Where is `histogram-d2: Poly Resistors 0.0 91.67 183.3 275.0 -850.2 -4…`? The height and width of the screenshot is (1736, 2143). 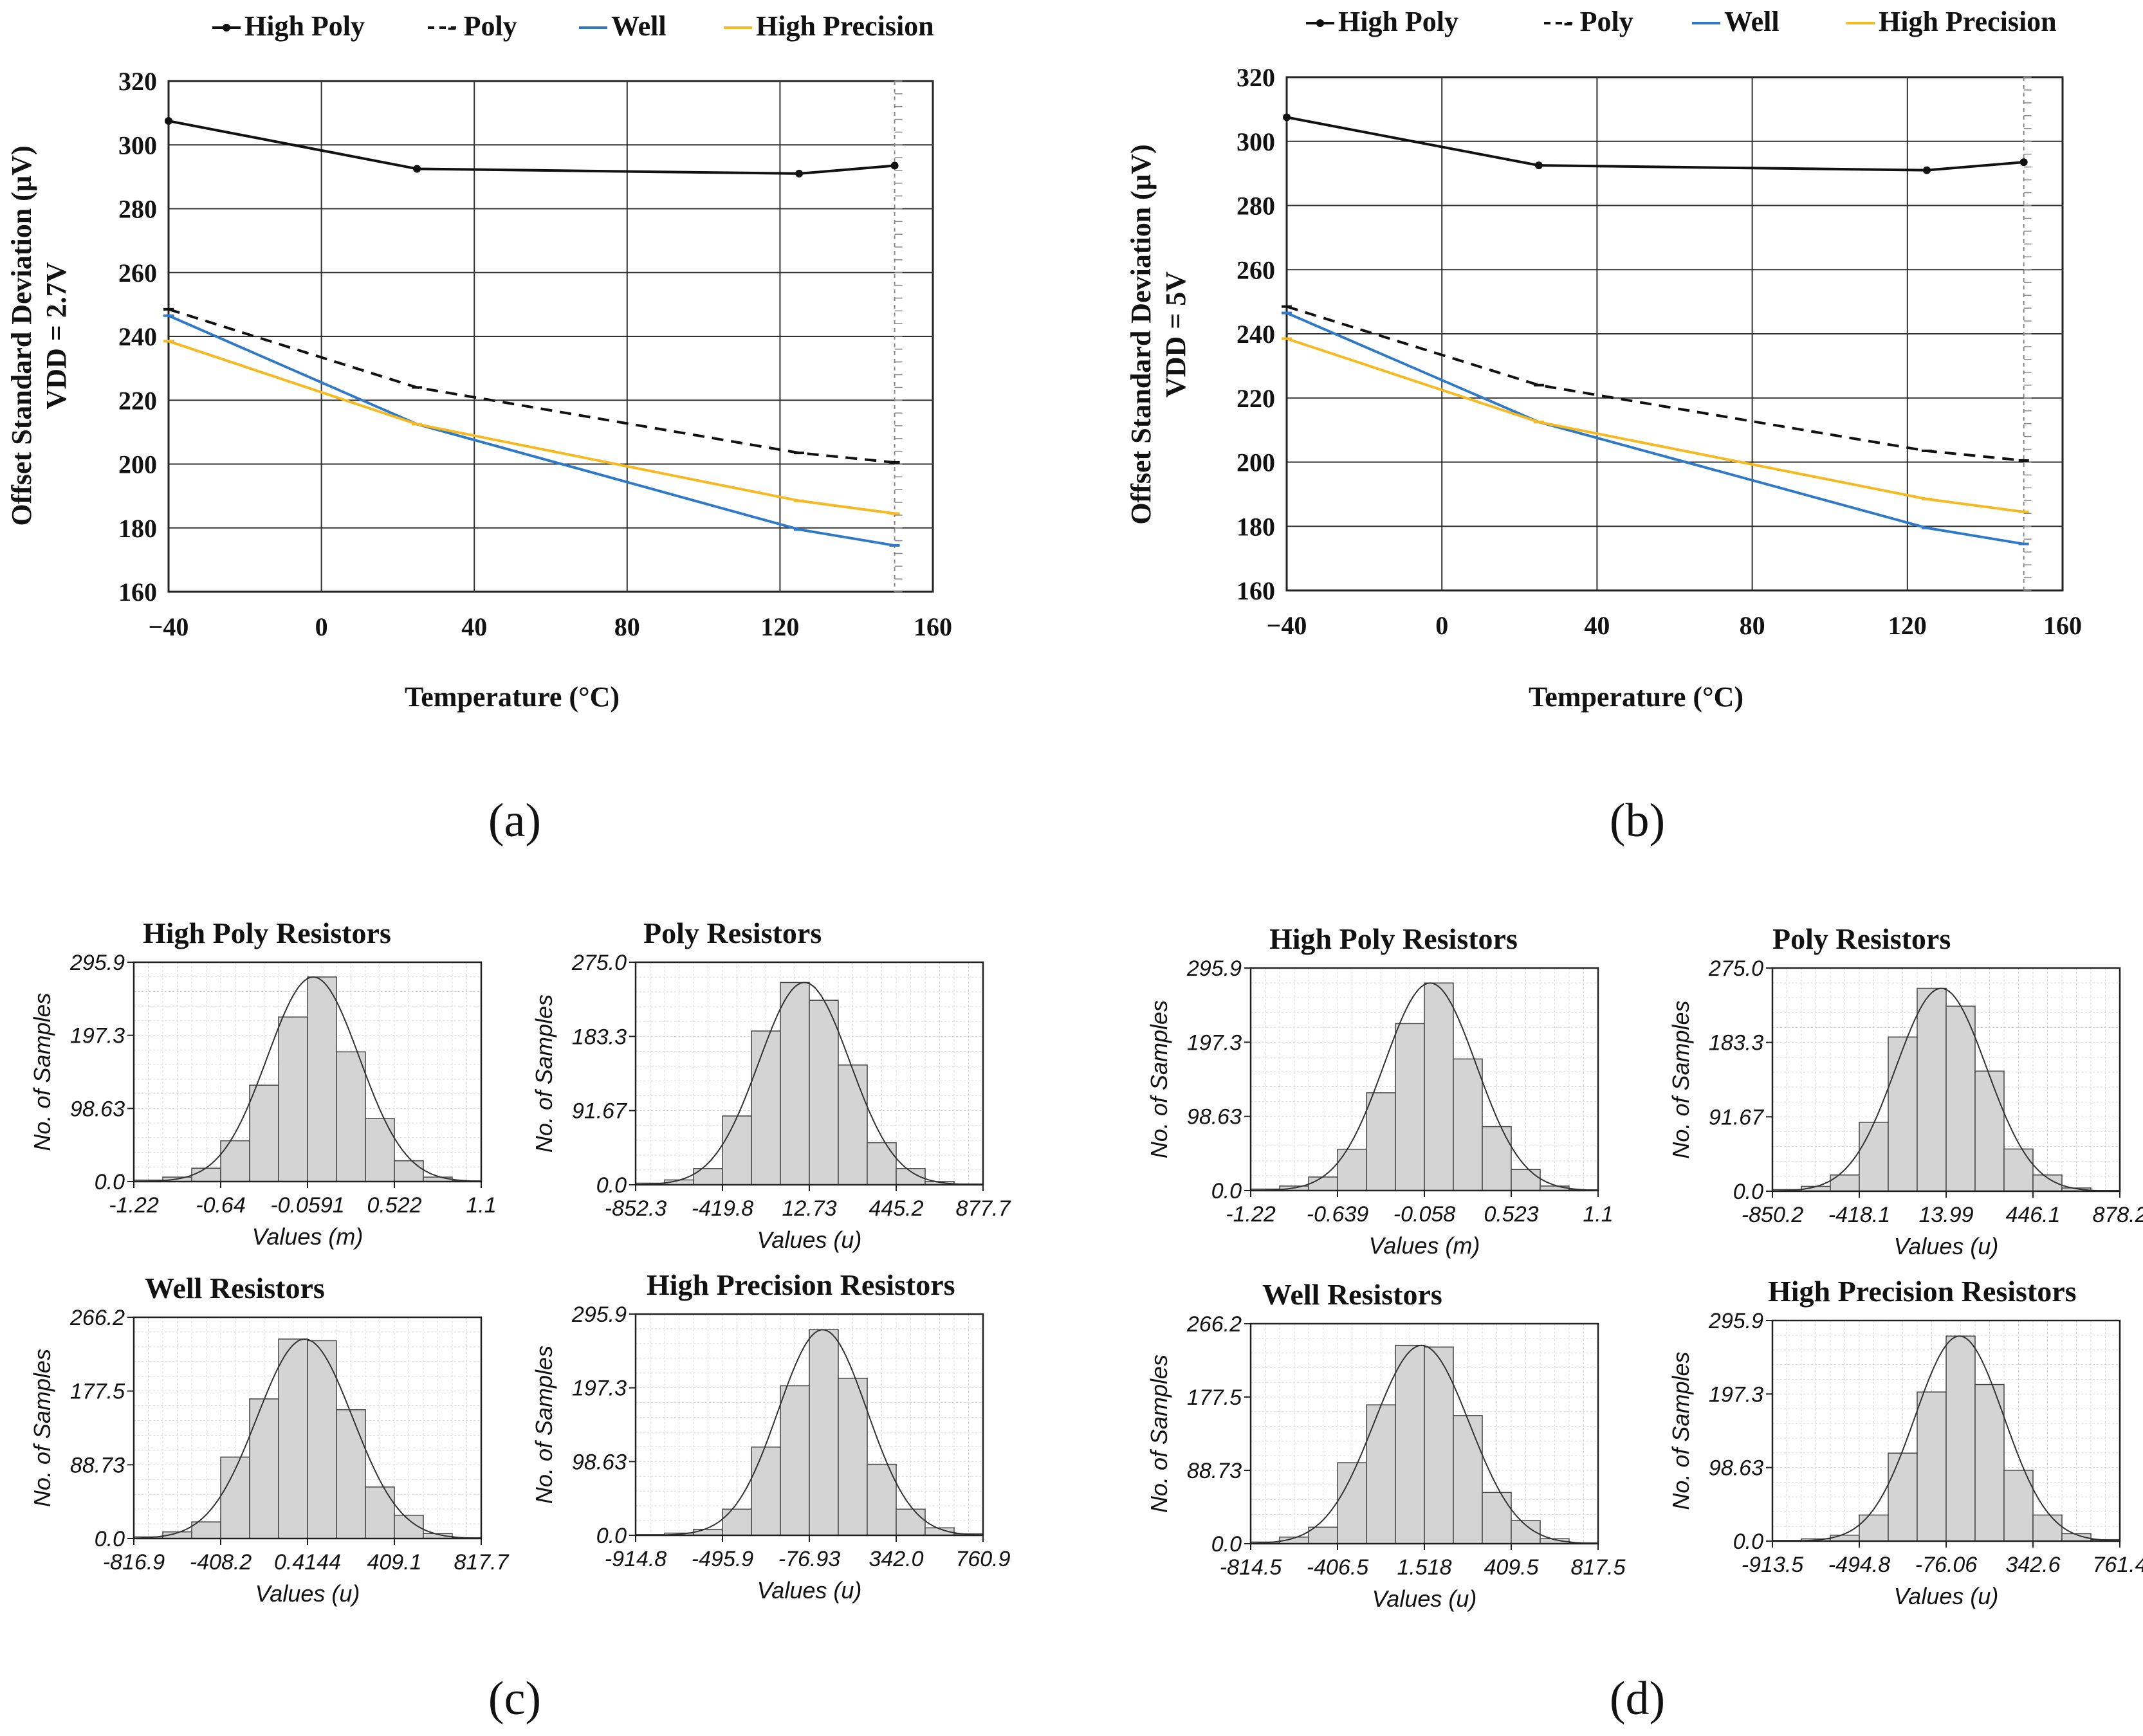
histogram-d2: Poly Resistors 0.0 91.67 183.3 275.0 -850.2 -4… is located at coordinates (1905, 1090).